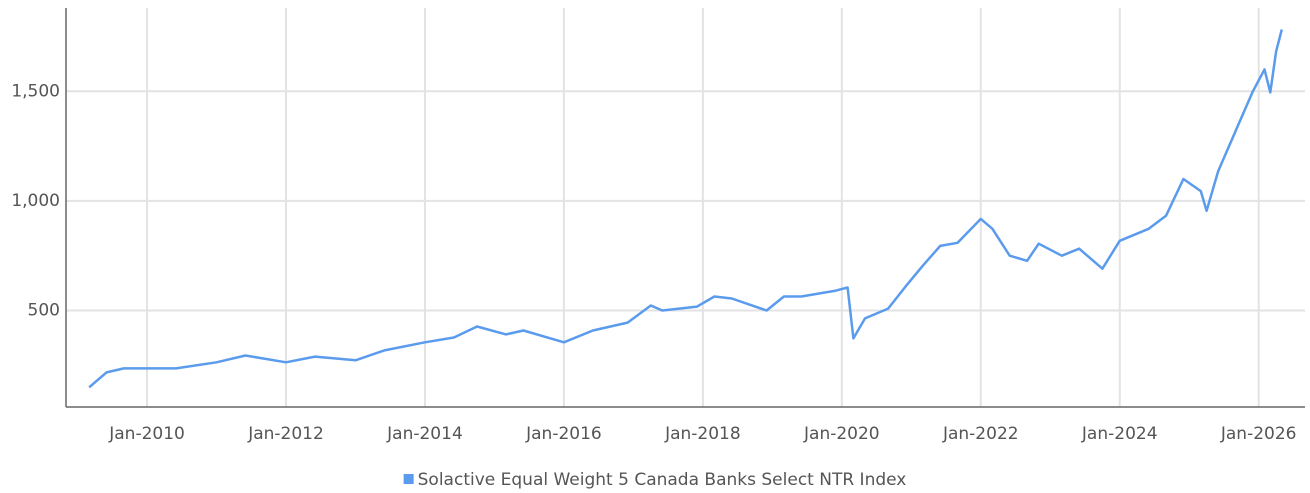  Describe the element at coordinates (841, 434) in the screenshot. I see `x-tick-label: Jan-2020` at that location.